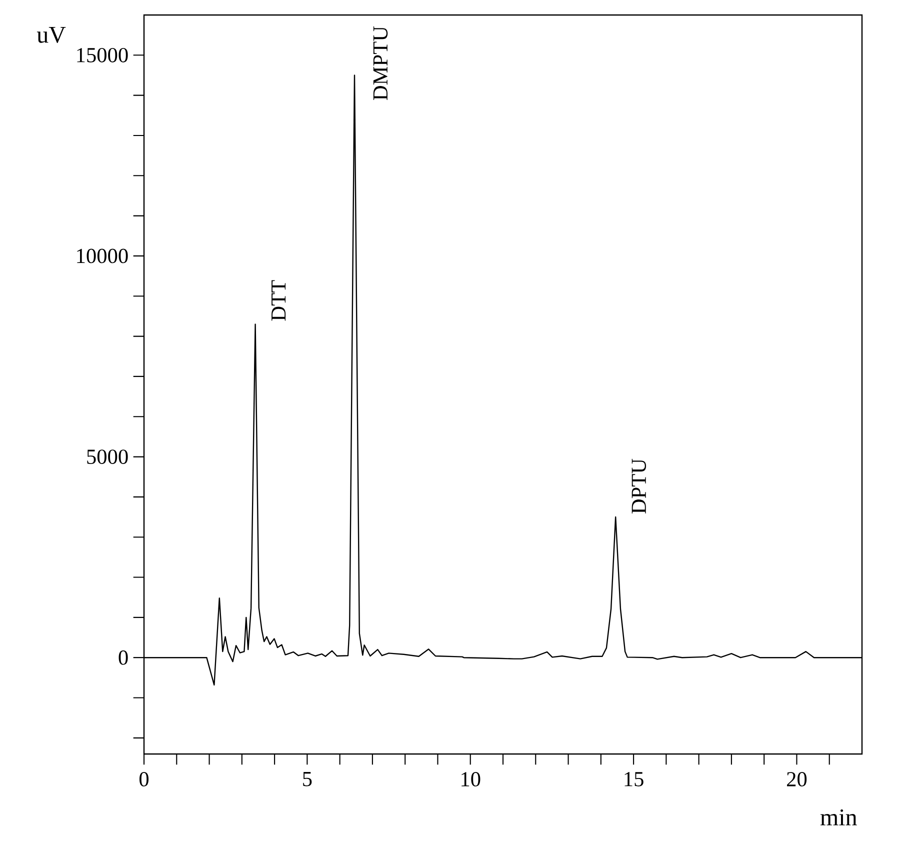 Image resolution: width=900 pixels, height=853 pixels. What do you see at coordinates (102, 55) in the screenshot?
I see `y-tick-label: 15000` at bounding box center [102, 55].